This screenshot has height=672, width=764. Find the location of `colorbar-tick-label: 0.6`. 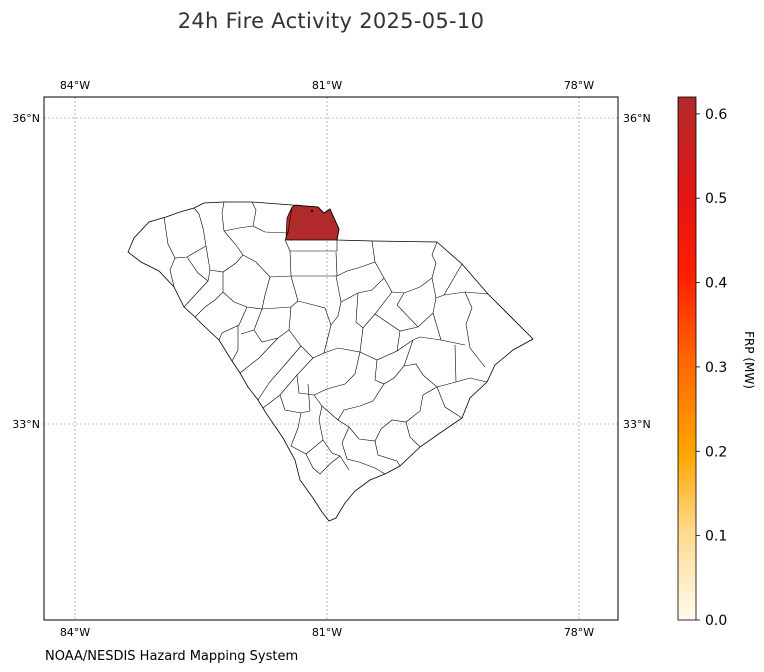

colorbar-tick-label: 0.6 is located at coordinates (716, 115).